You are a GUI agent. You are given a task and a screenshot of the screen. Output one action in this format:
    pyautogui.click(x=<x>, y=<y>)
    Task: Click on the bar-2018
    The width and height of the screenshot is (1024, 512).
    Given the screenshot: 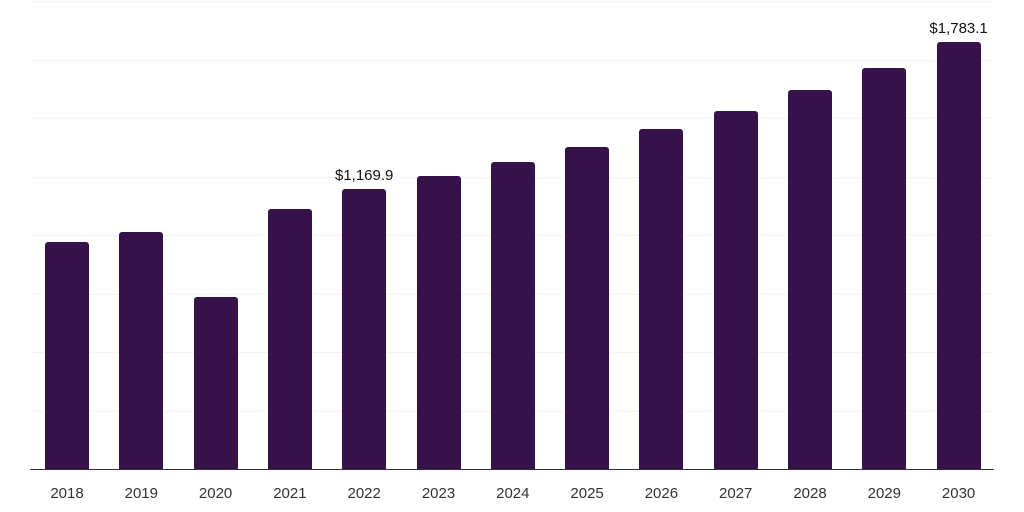 What is the action you would take?
    pyautogui.click(x=67, y=355)
    